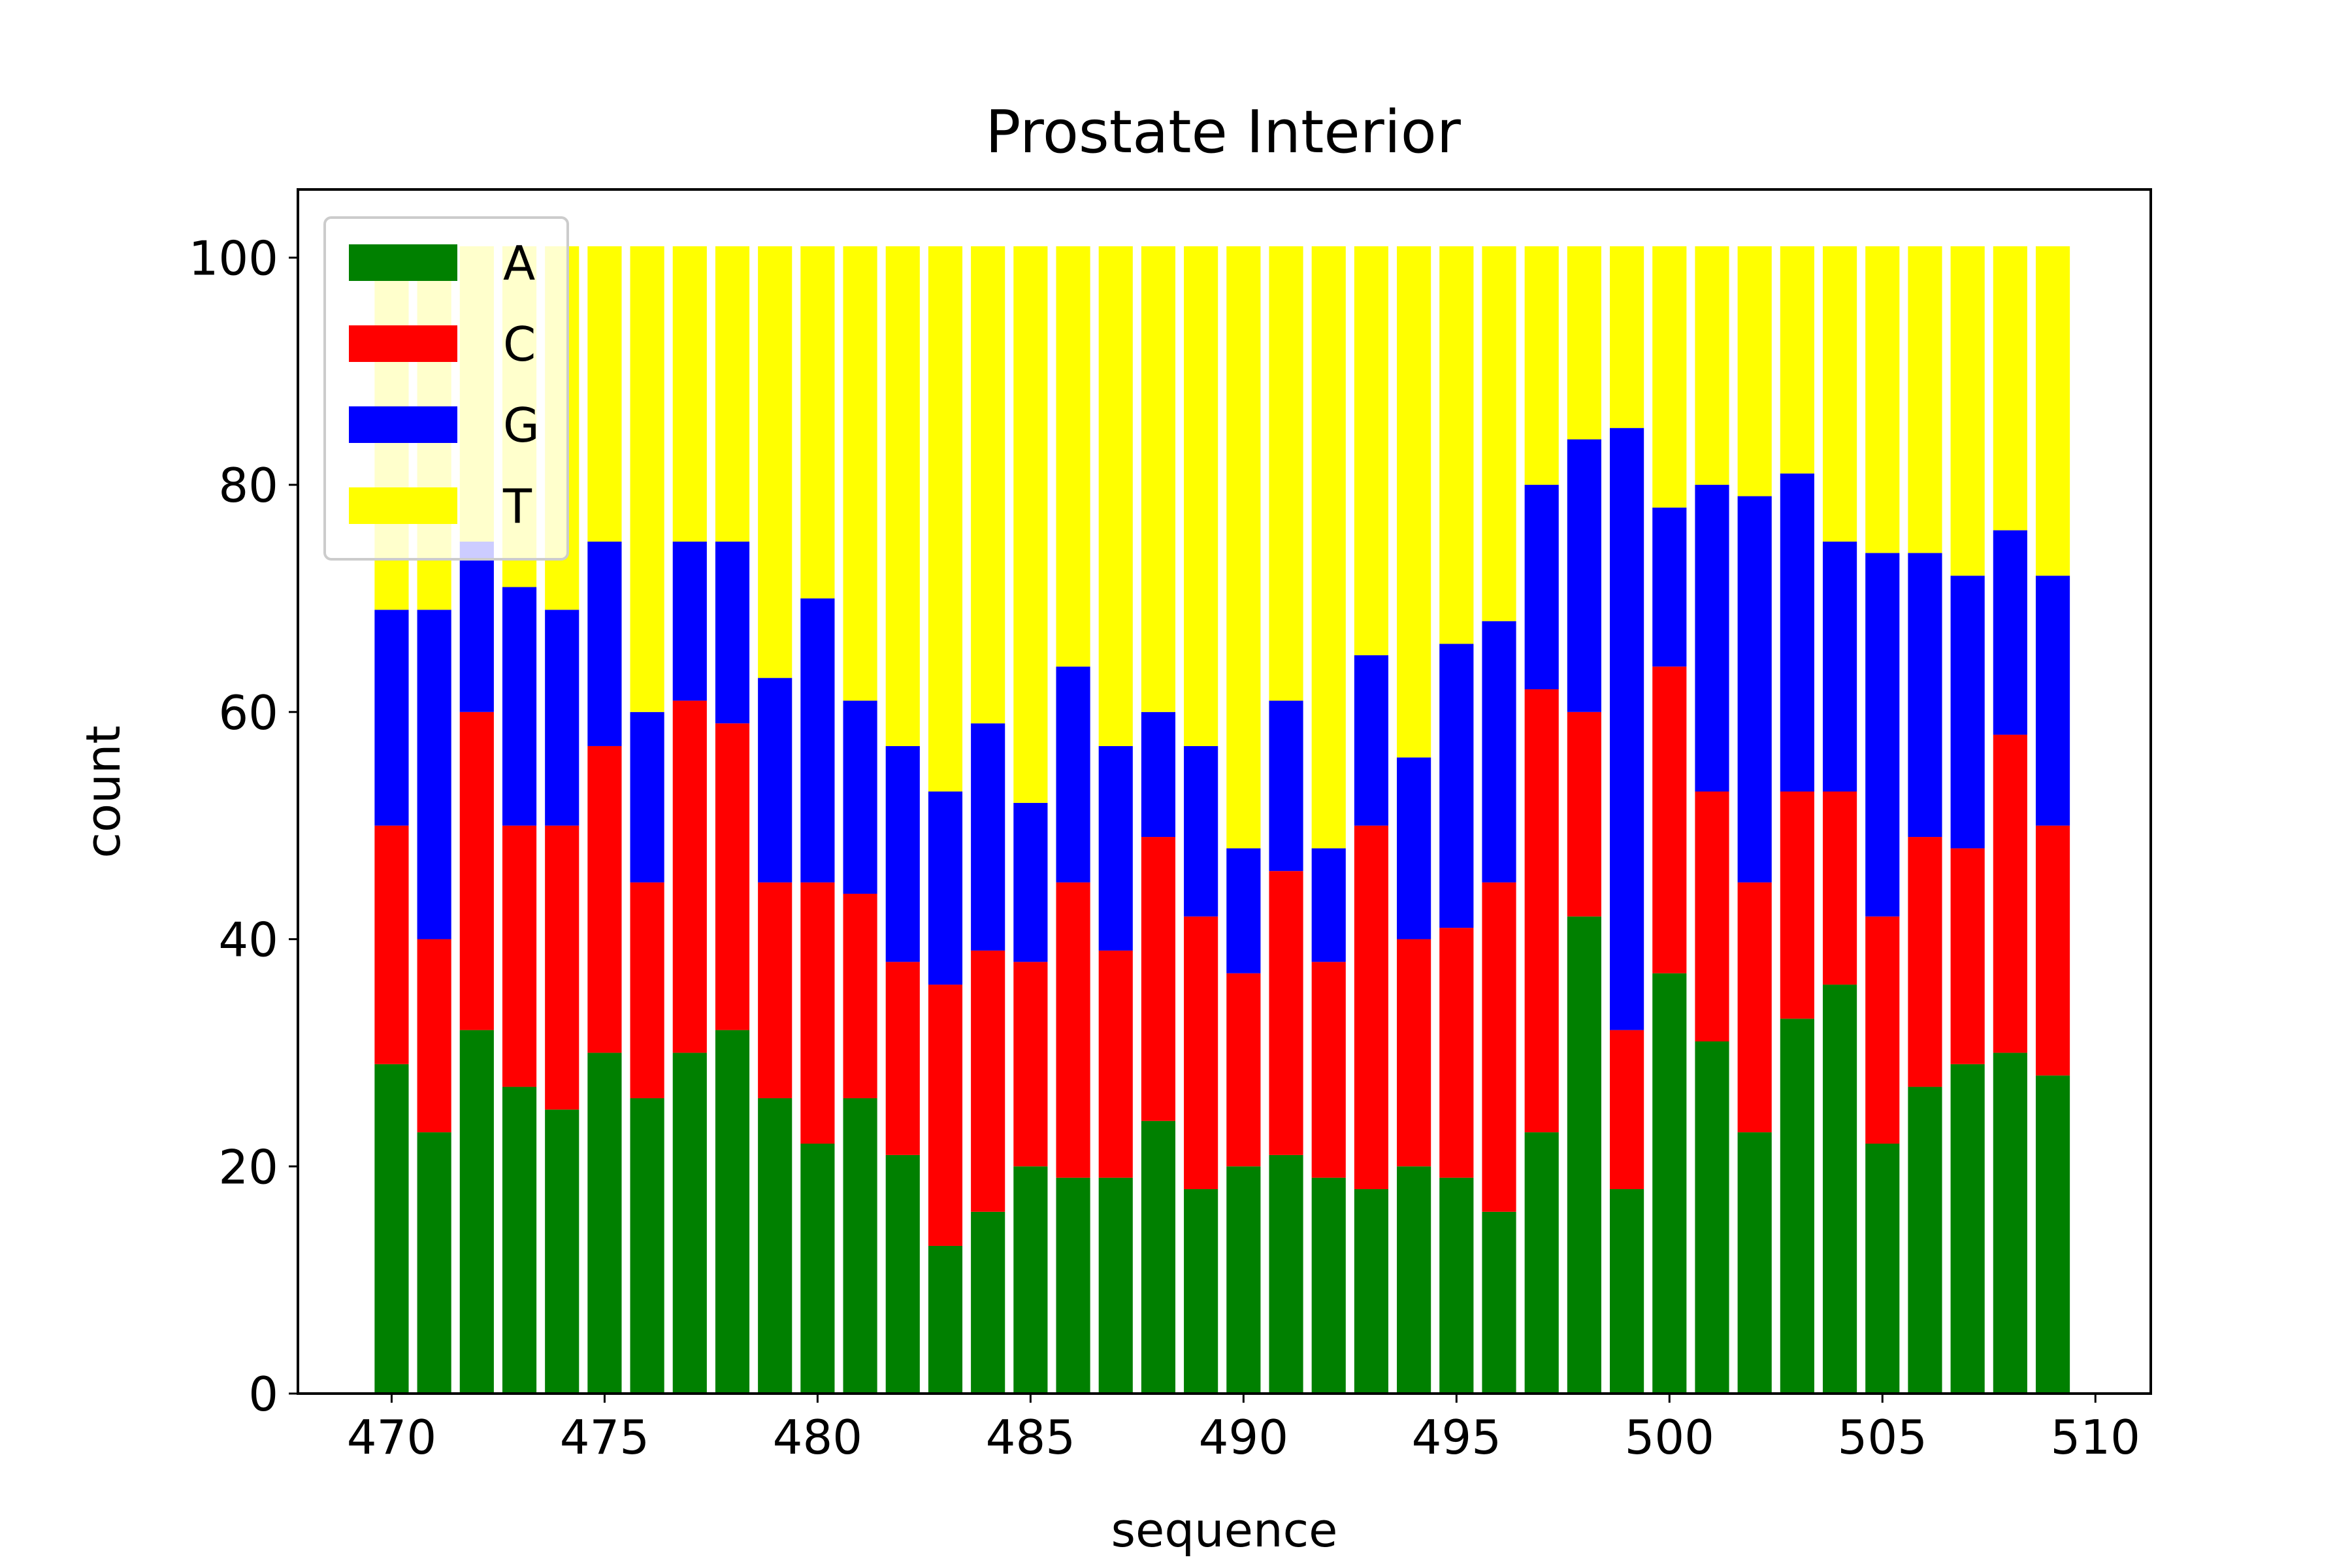  What do you see at coordinates (403, 505) in the screenshot?
I see `legend-swatch-T` at bounding box center [403, 505].